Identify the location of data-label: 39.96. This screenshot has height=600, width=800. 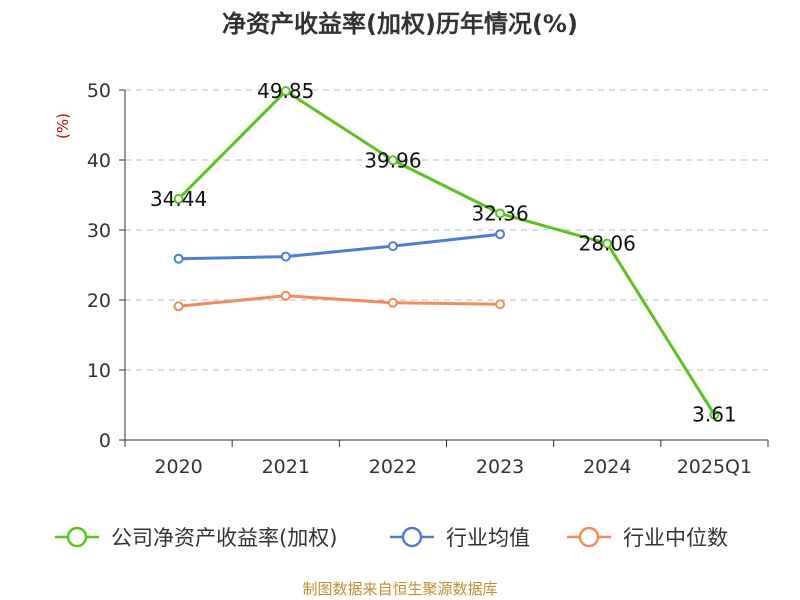
(392, 160).